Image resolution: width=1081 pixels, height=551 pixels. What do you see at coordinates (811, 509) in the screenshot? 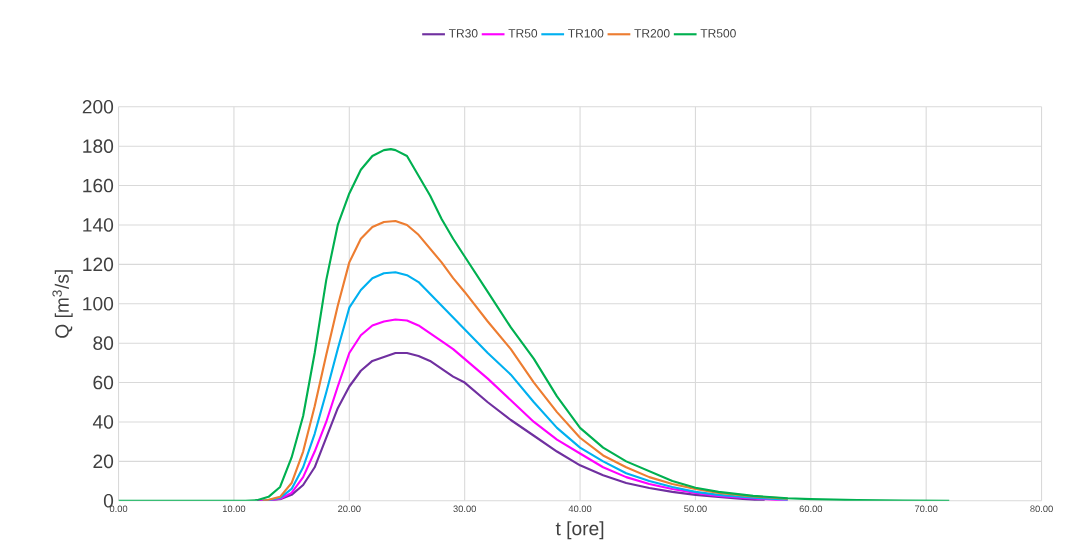
I see `x-tick-label: 60.00` at bounding box center [811, 509].